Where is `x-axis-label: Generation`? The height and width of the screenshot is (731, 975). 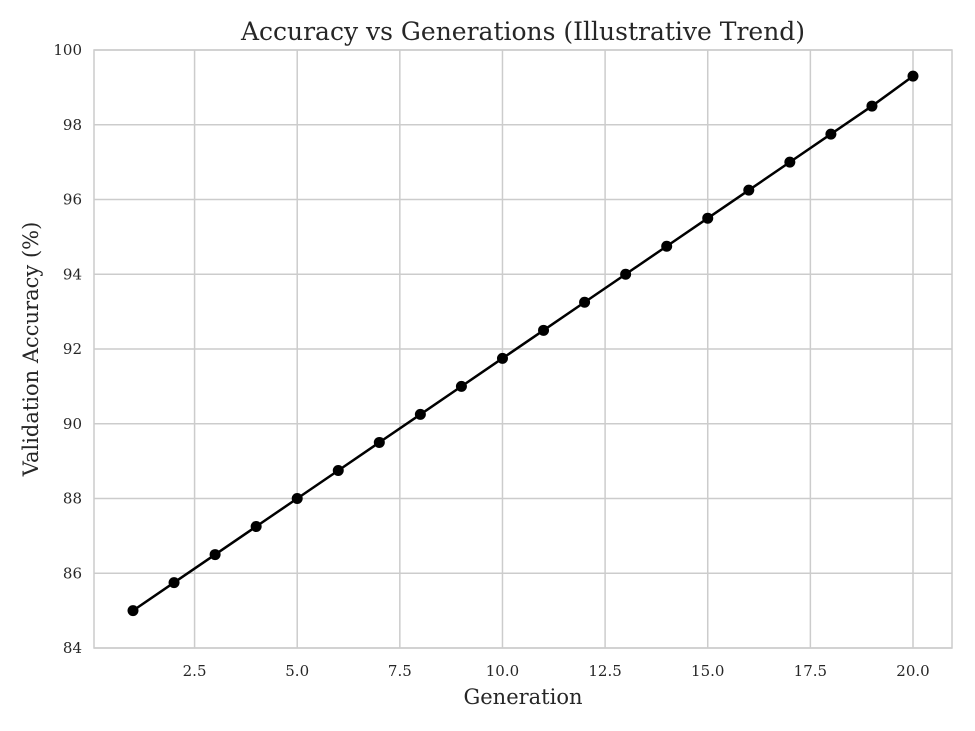 x-axis-label: Generation is located at coordinates (522, 697).